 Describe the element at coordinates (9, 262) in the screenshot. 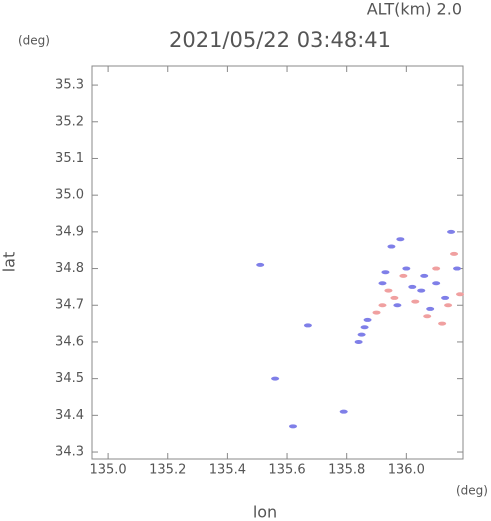

I see `y-axis-label: lat` at that location.